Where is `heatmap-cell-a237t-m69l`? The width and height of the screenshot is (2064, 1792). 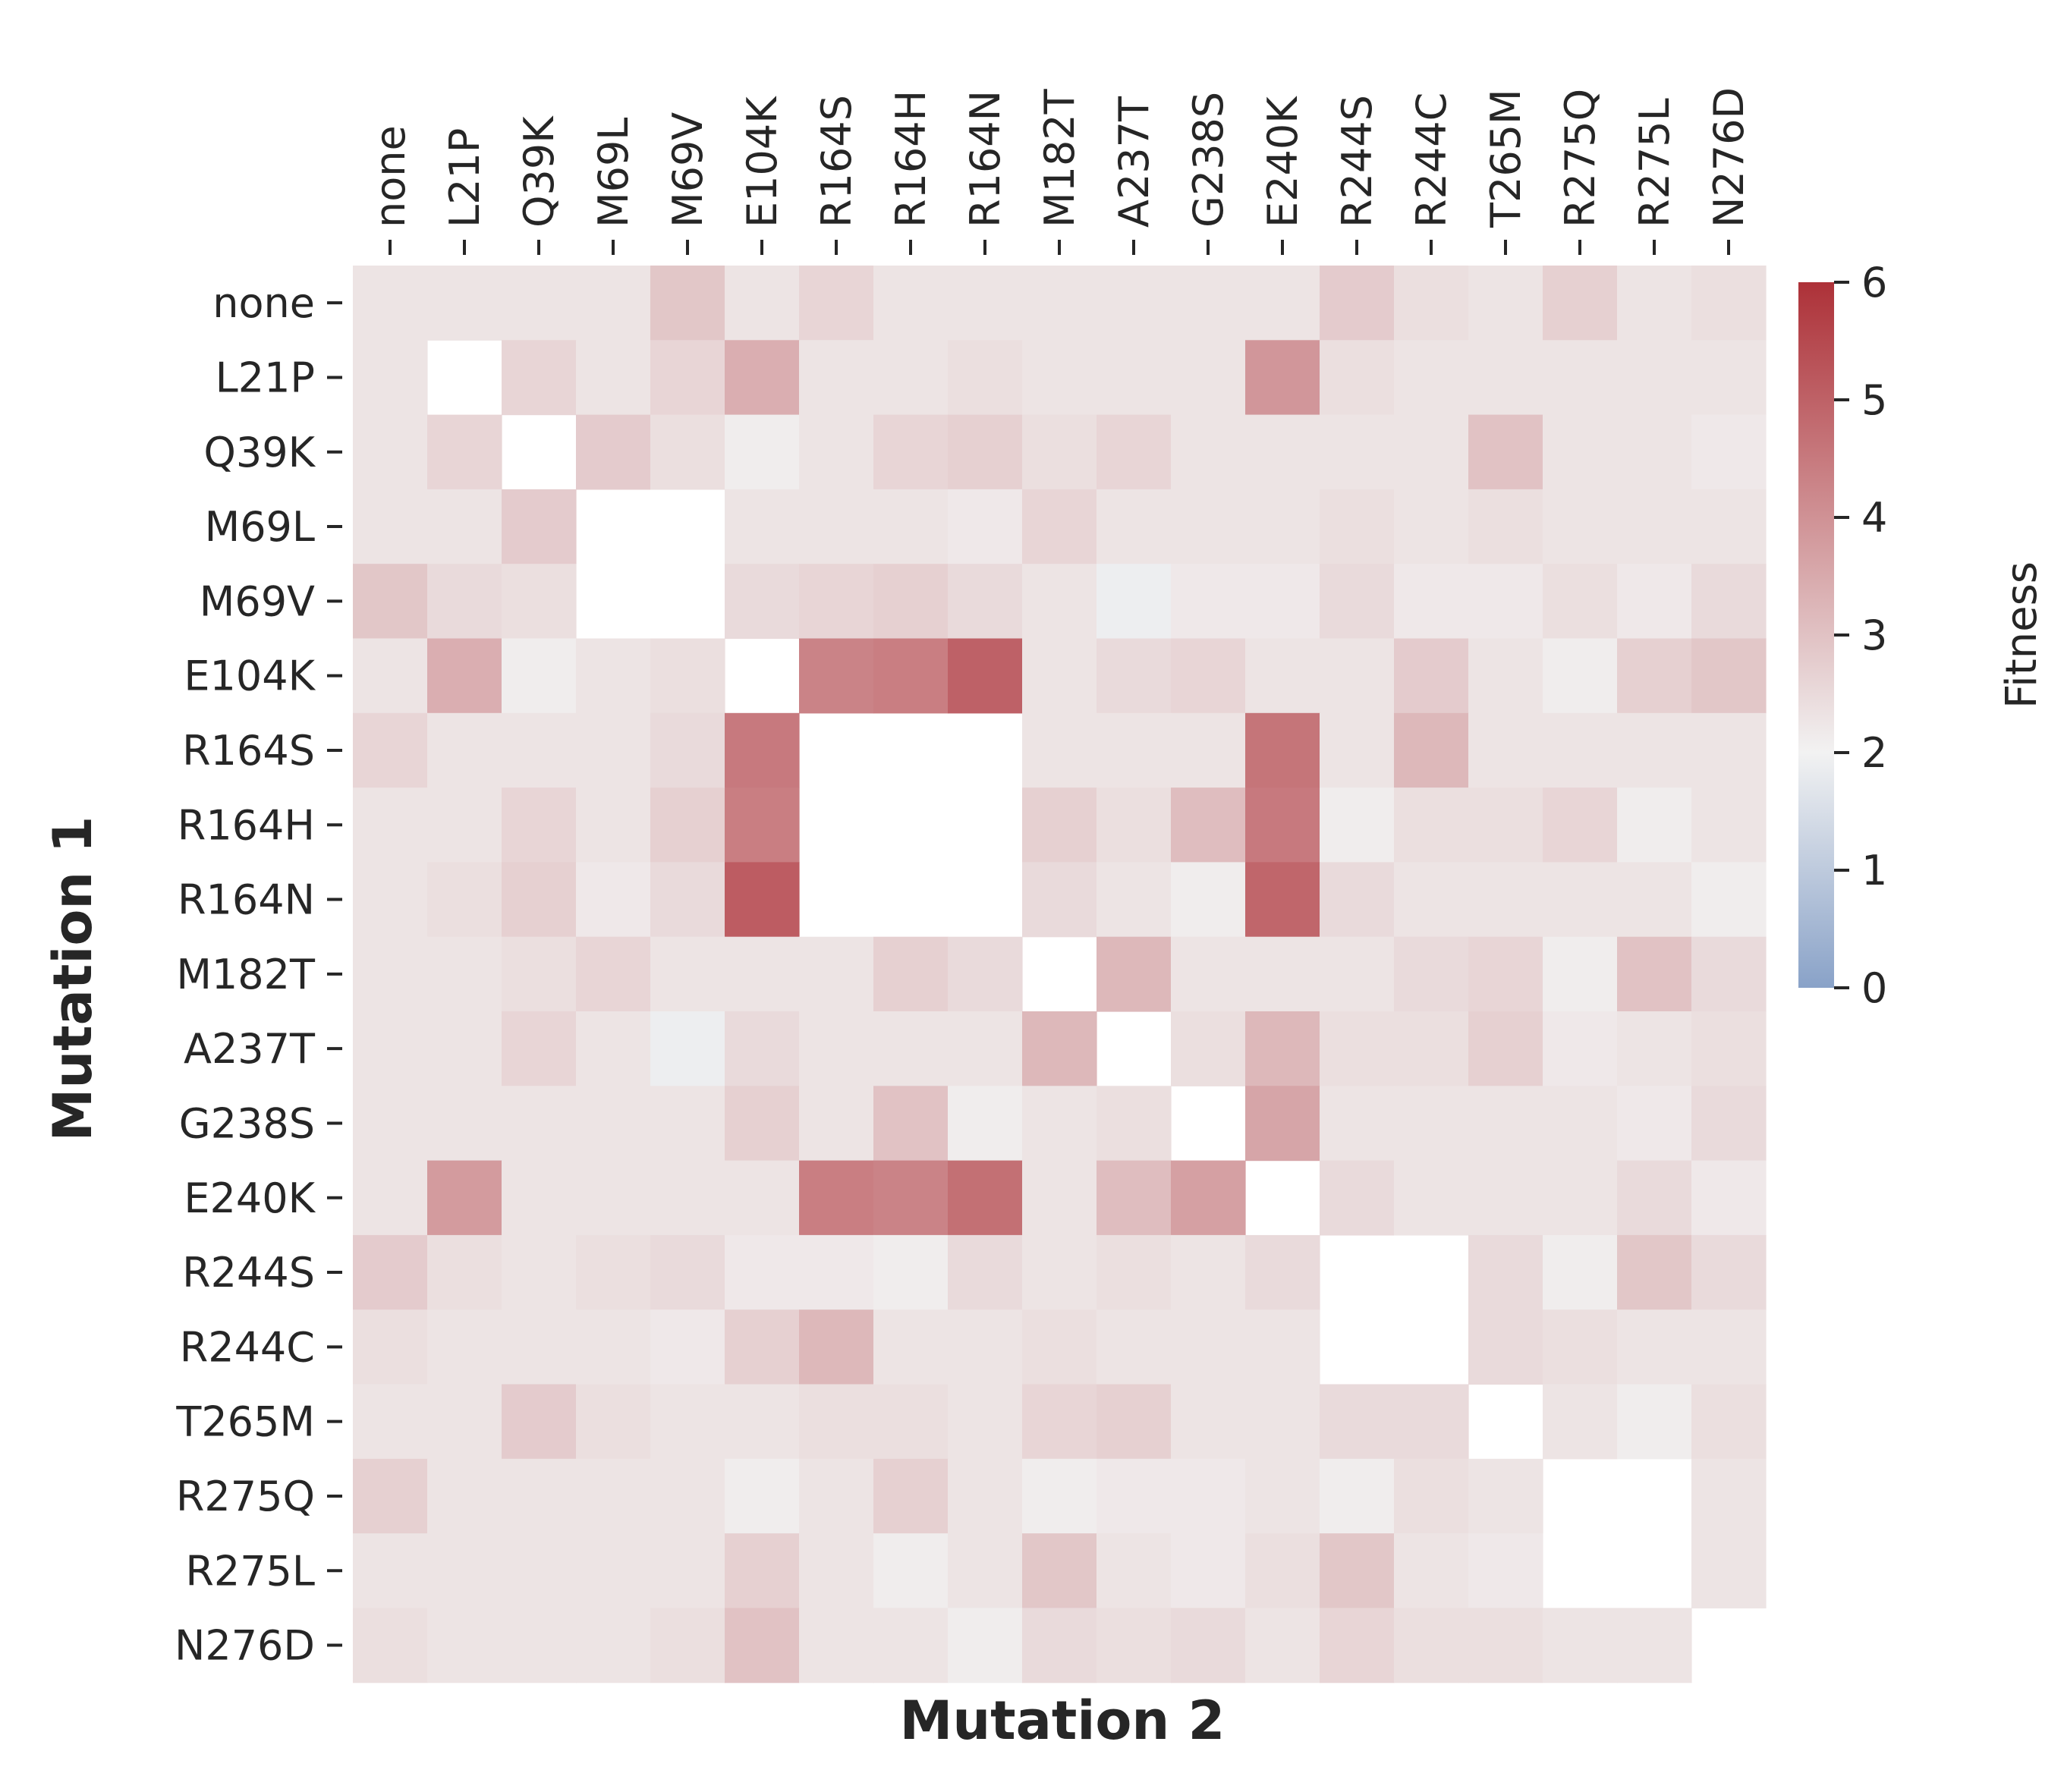 heatmap-cell-a237t-m69l is located at coordinates (613, 1048).